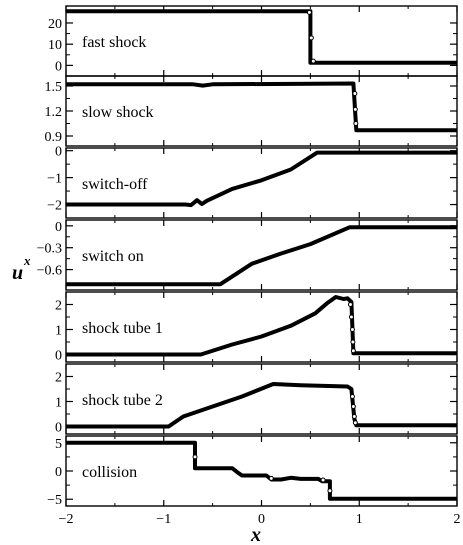  Describe the element at coordinates (114, 42) in the screenshot. I see `panel-label: fast shock` at that location.